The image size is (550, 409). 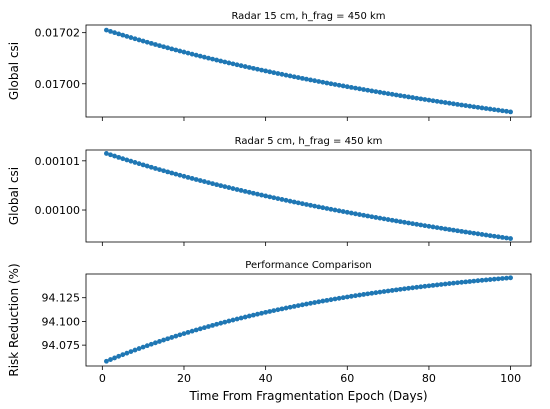 What do you see at coordinates (14, 71) in the screenshot?
I see `y-axis-label: Global csi` at bounding box center [14, 71].